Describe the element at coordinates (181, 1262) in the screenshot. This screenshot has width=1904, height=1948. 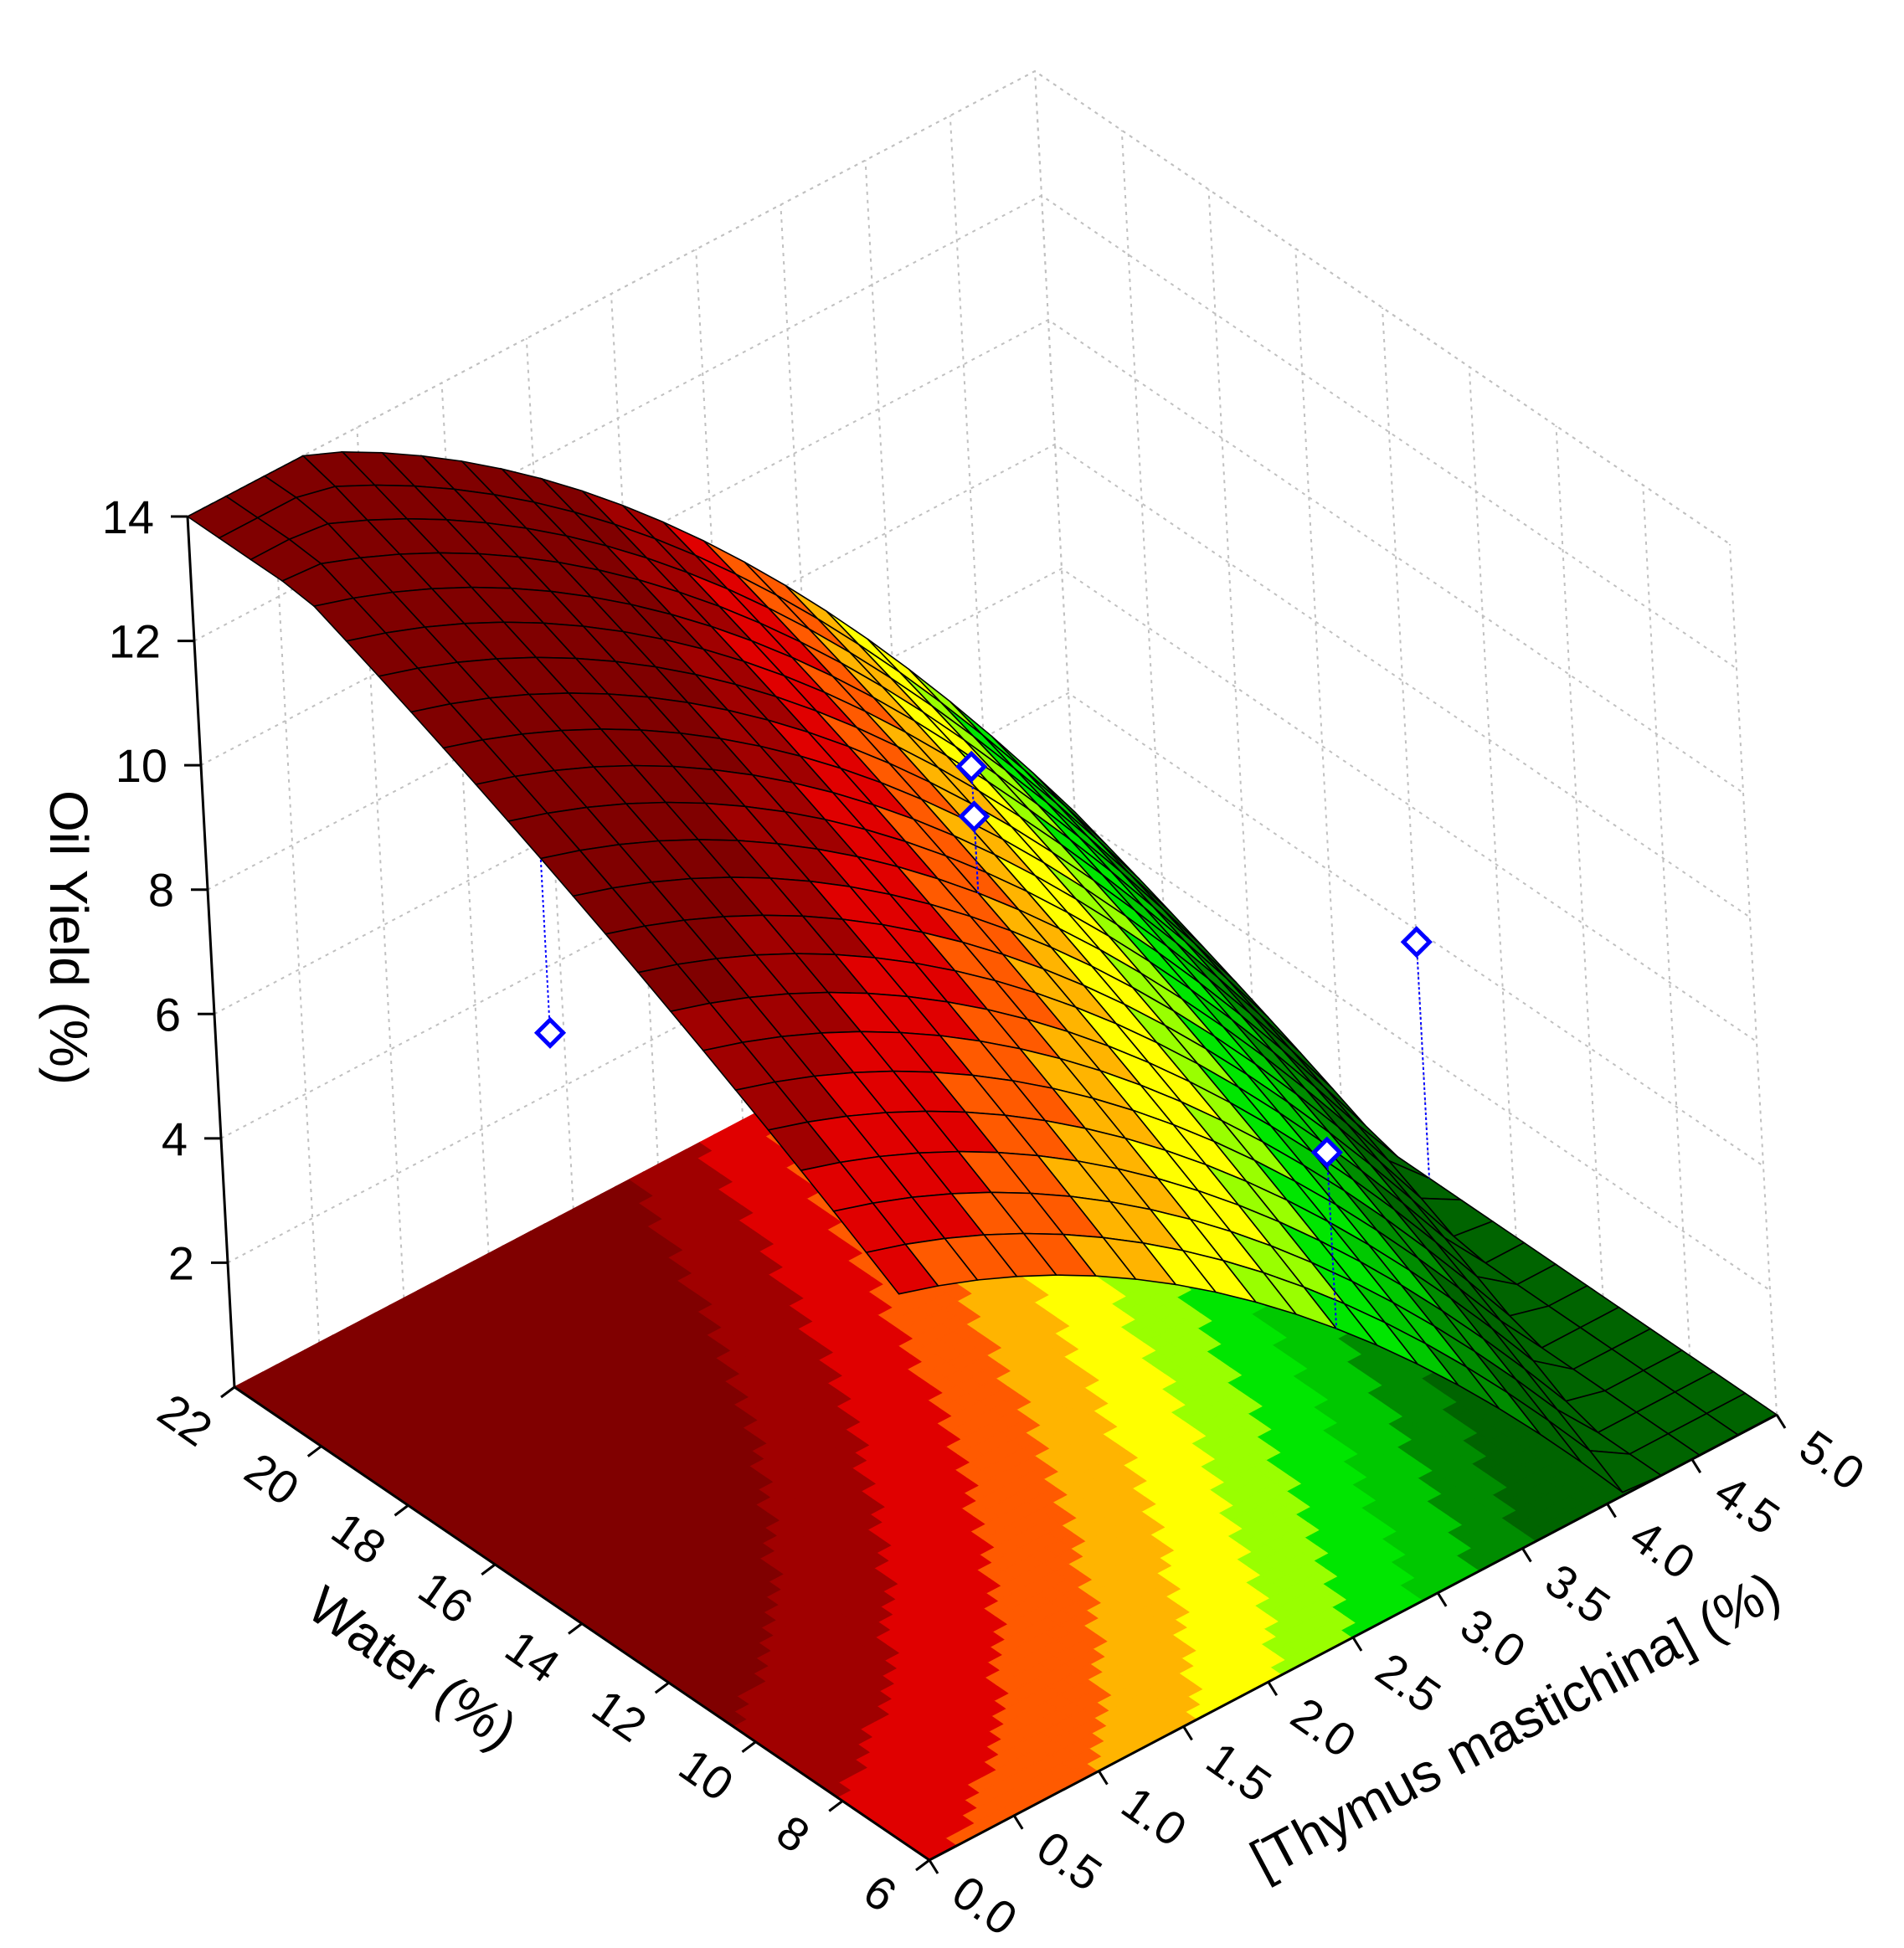
I see `z-tick-label: 2` at that location.